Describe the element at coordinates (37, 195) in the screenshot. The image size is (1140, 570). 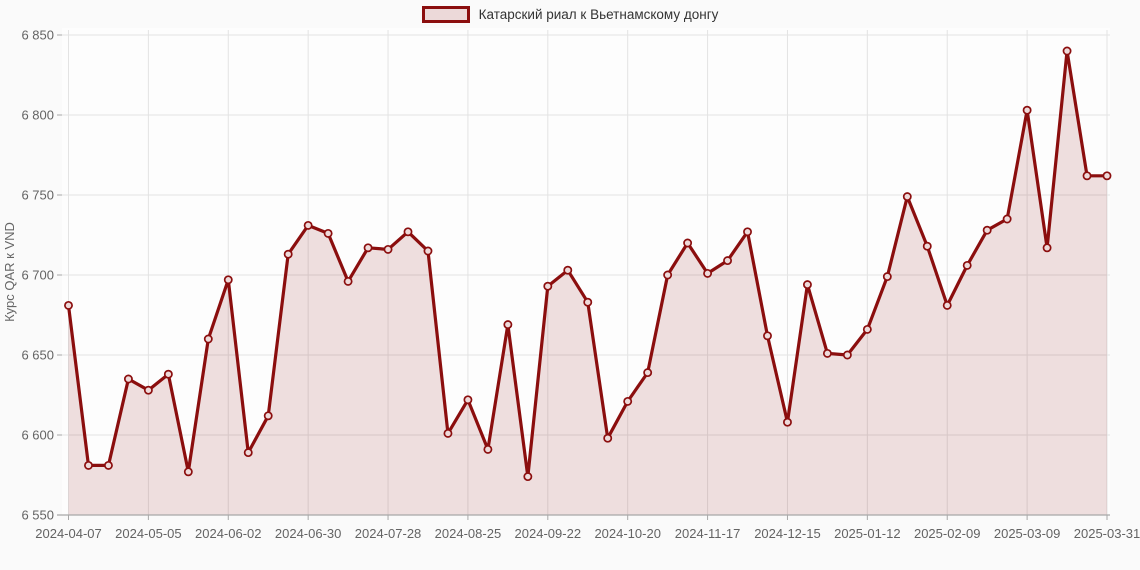
I see `y-tick-label: 6 750` at that location.